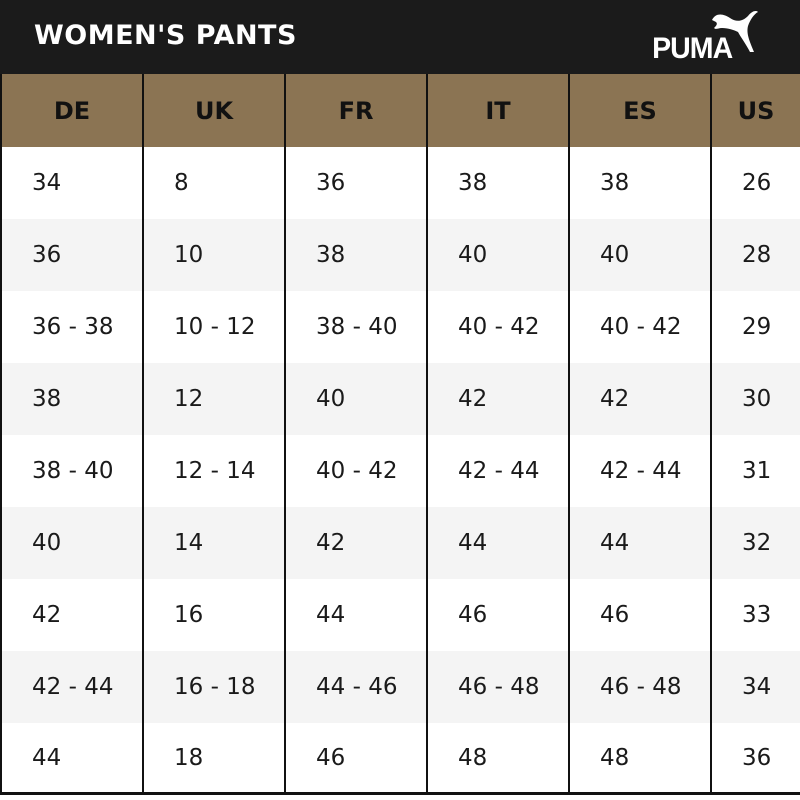  I want to click on cell-es: 40 - 42, so click(640, 327).